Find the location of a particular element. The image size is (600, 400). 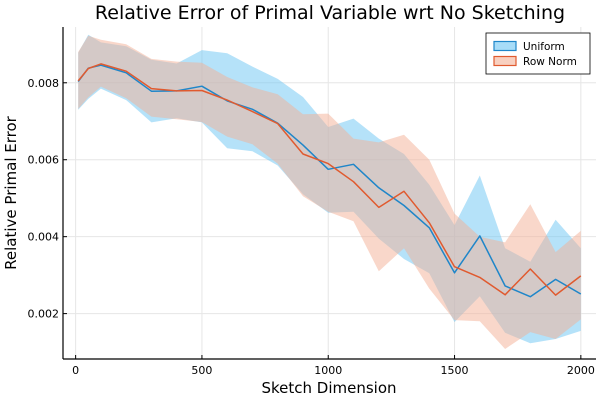

y-tick-label: 0.004 is located at coordinates (44, 237).